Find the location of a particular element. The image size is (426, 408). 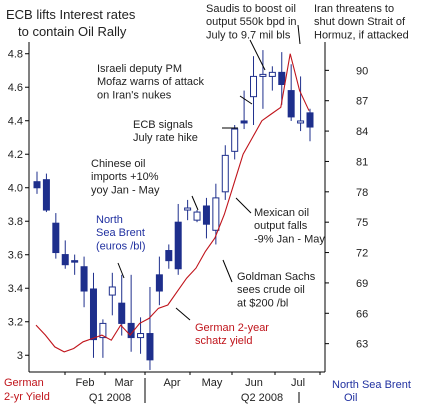

annotation-text: Goldman Sachs sees crude oil at $200 /bl is located at coordinates (276, 290).